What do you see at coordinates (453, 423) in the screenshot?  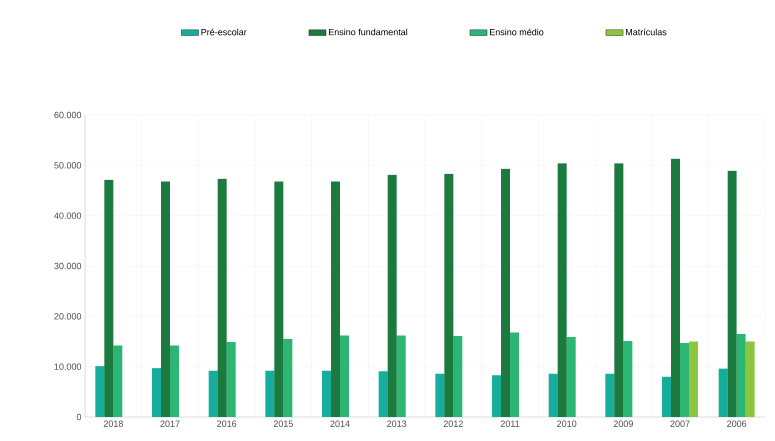 I see `x-tick-label: 2012` at bounding box center [453, 423].